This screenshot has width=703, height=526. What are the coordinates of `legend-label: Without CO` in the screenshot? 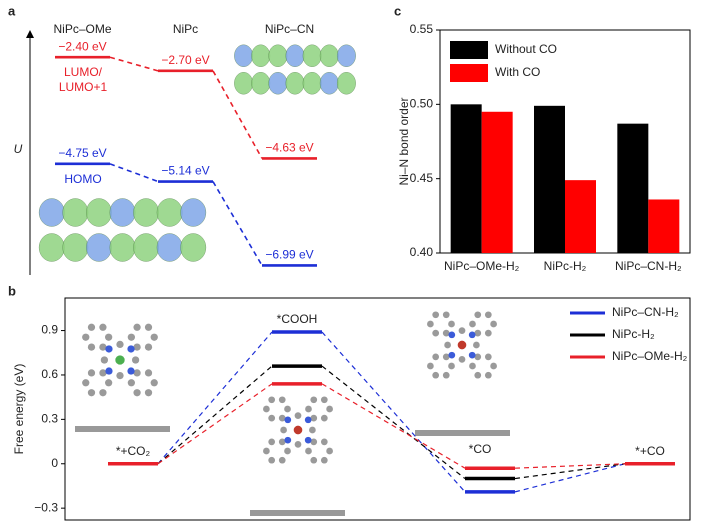 It's located at (526, 49).